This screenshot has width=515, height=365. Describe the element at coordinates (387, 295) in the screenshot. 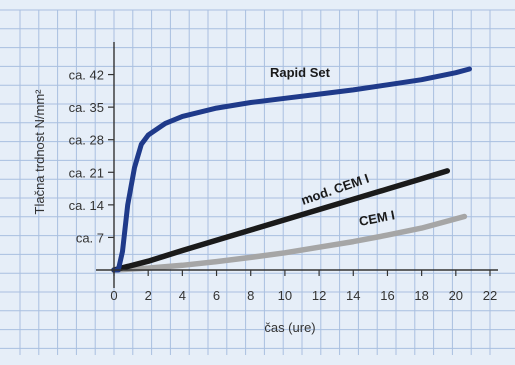

I see `x-tick-label: 16` at that location.